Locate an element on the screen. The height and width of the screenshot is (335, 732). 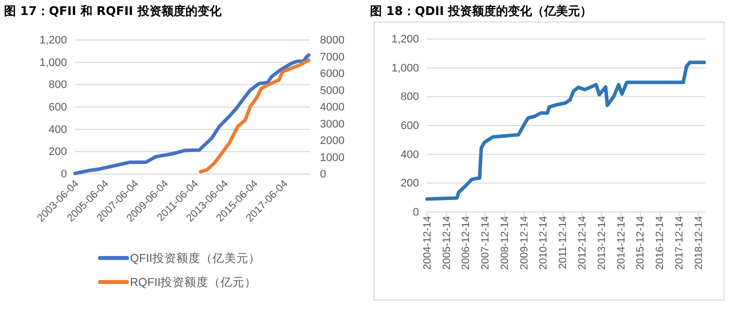
x-tick-label: 2006-12-14 is located at coordinates (466, 243).